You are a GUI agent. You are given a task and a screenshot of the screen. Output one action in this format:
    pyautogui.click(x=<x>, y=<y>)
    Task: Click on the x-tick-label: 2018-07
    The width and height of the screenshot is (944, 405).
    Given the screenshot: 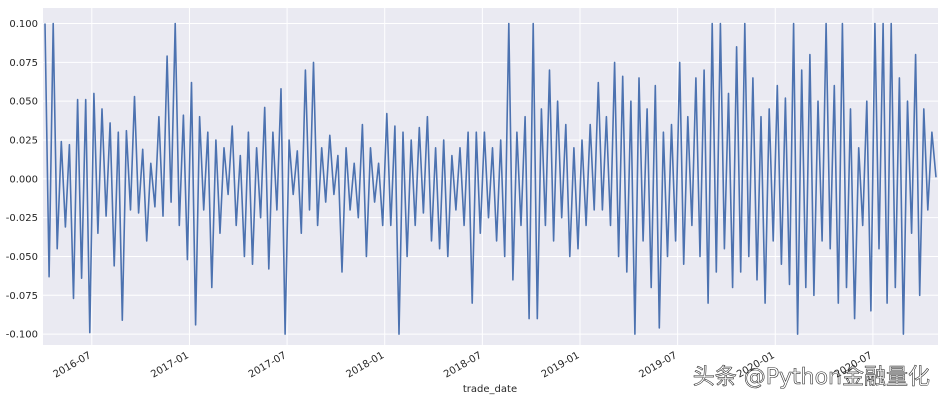 What is the action you would take?
    pyautogui.click(x=463, y=365)
    